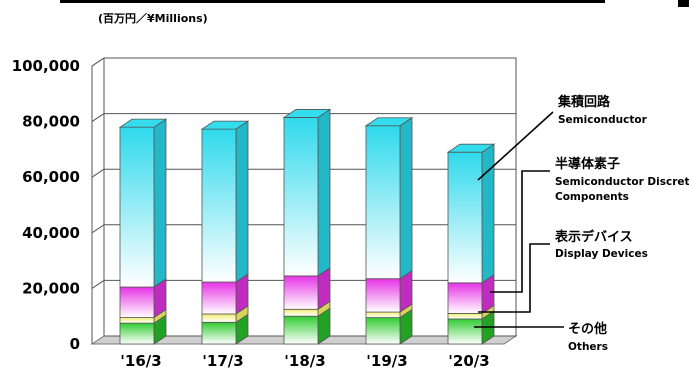 This screenshot has width=689, height=372. What do you see at coordinates (562, 137) in the screenshot?
I see `legend-item-semiconductor: 集積回路 Semiconductor` at bounding box center [562, 137].